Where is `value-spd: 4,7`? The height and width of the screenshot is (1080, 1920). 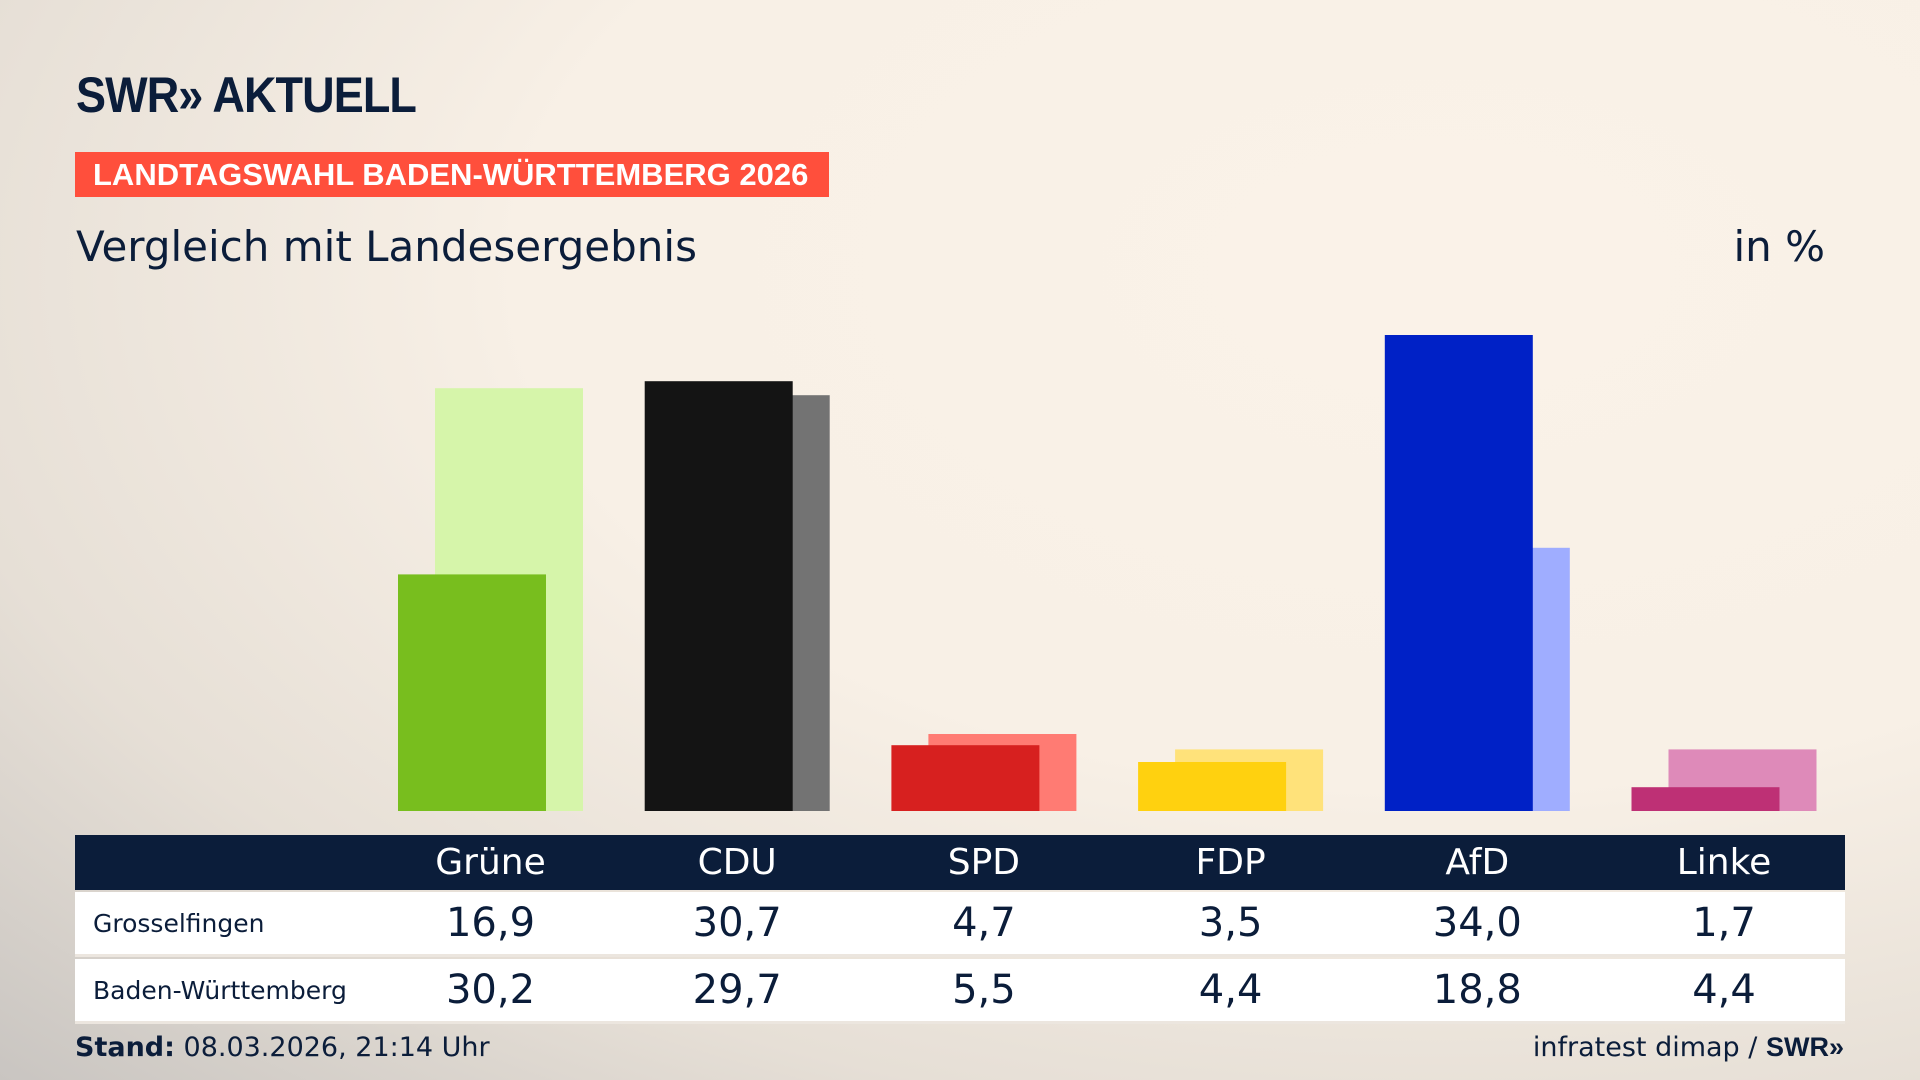
value-spd: 4,7 is located at coordinates (984, 923).